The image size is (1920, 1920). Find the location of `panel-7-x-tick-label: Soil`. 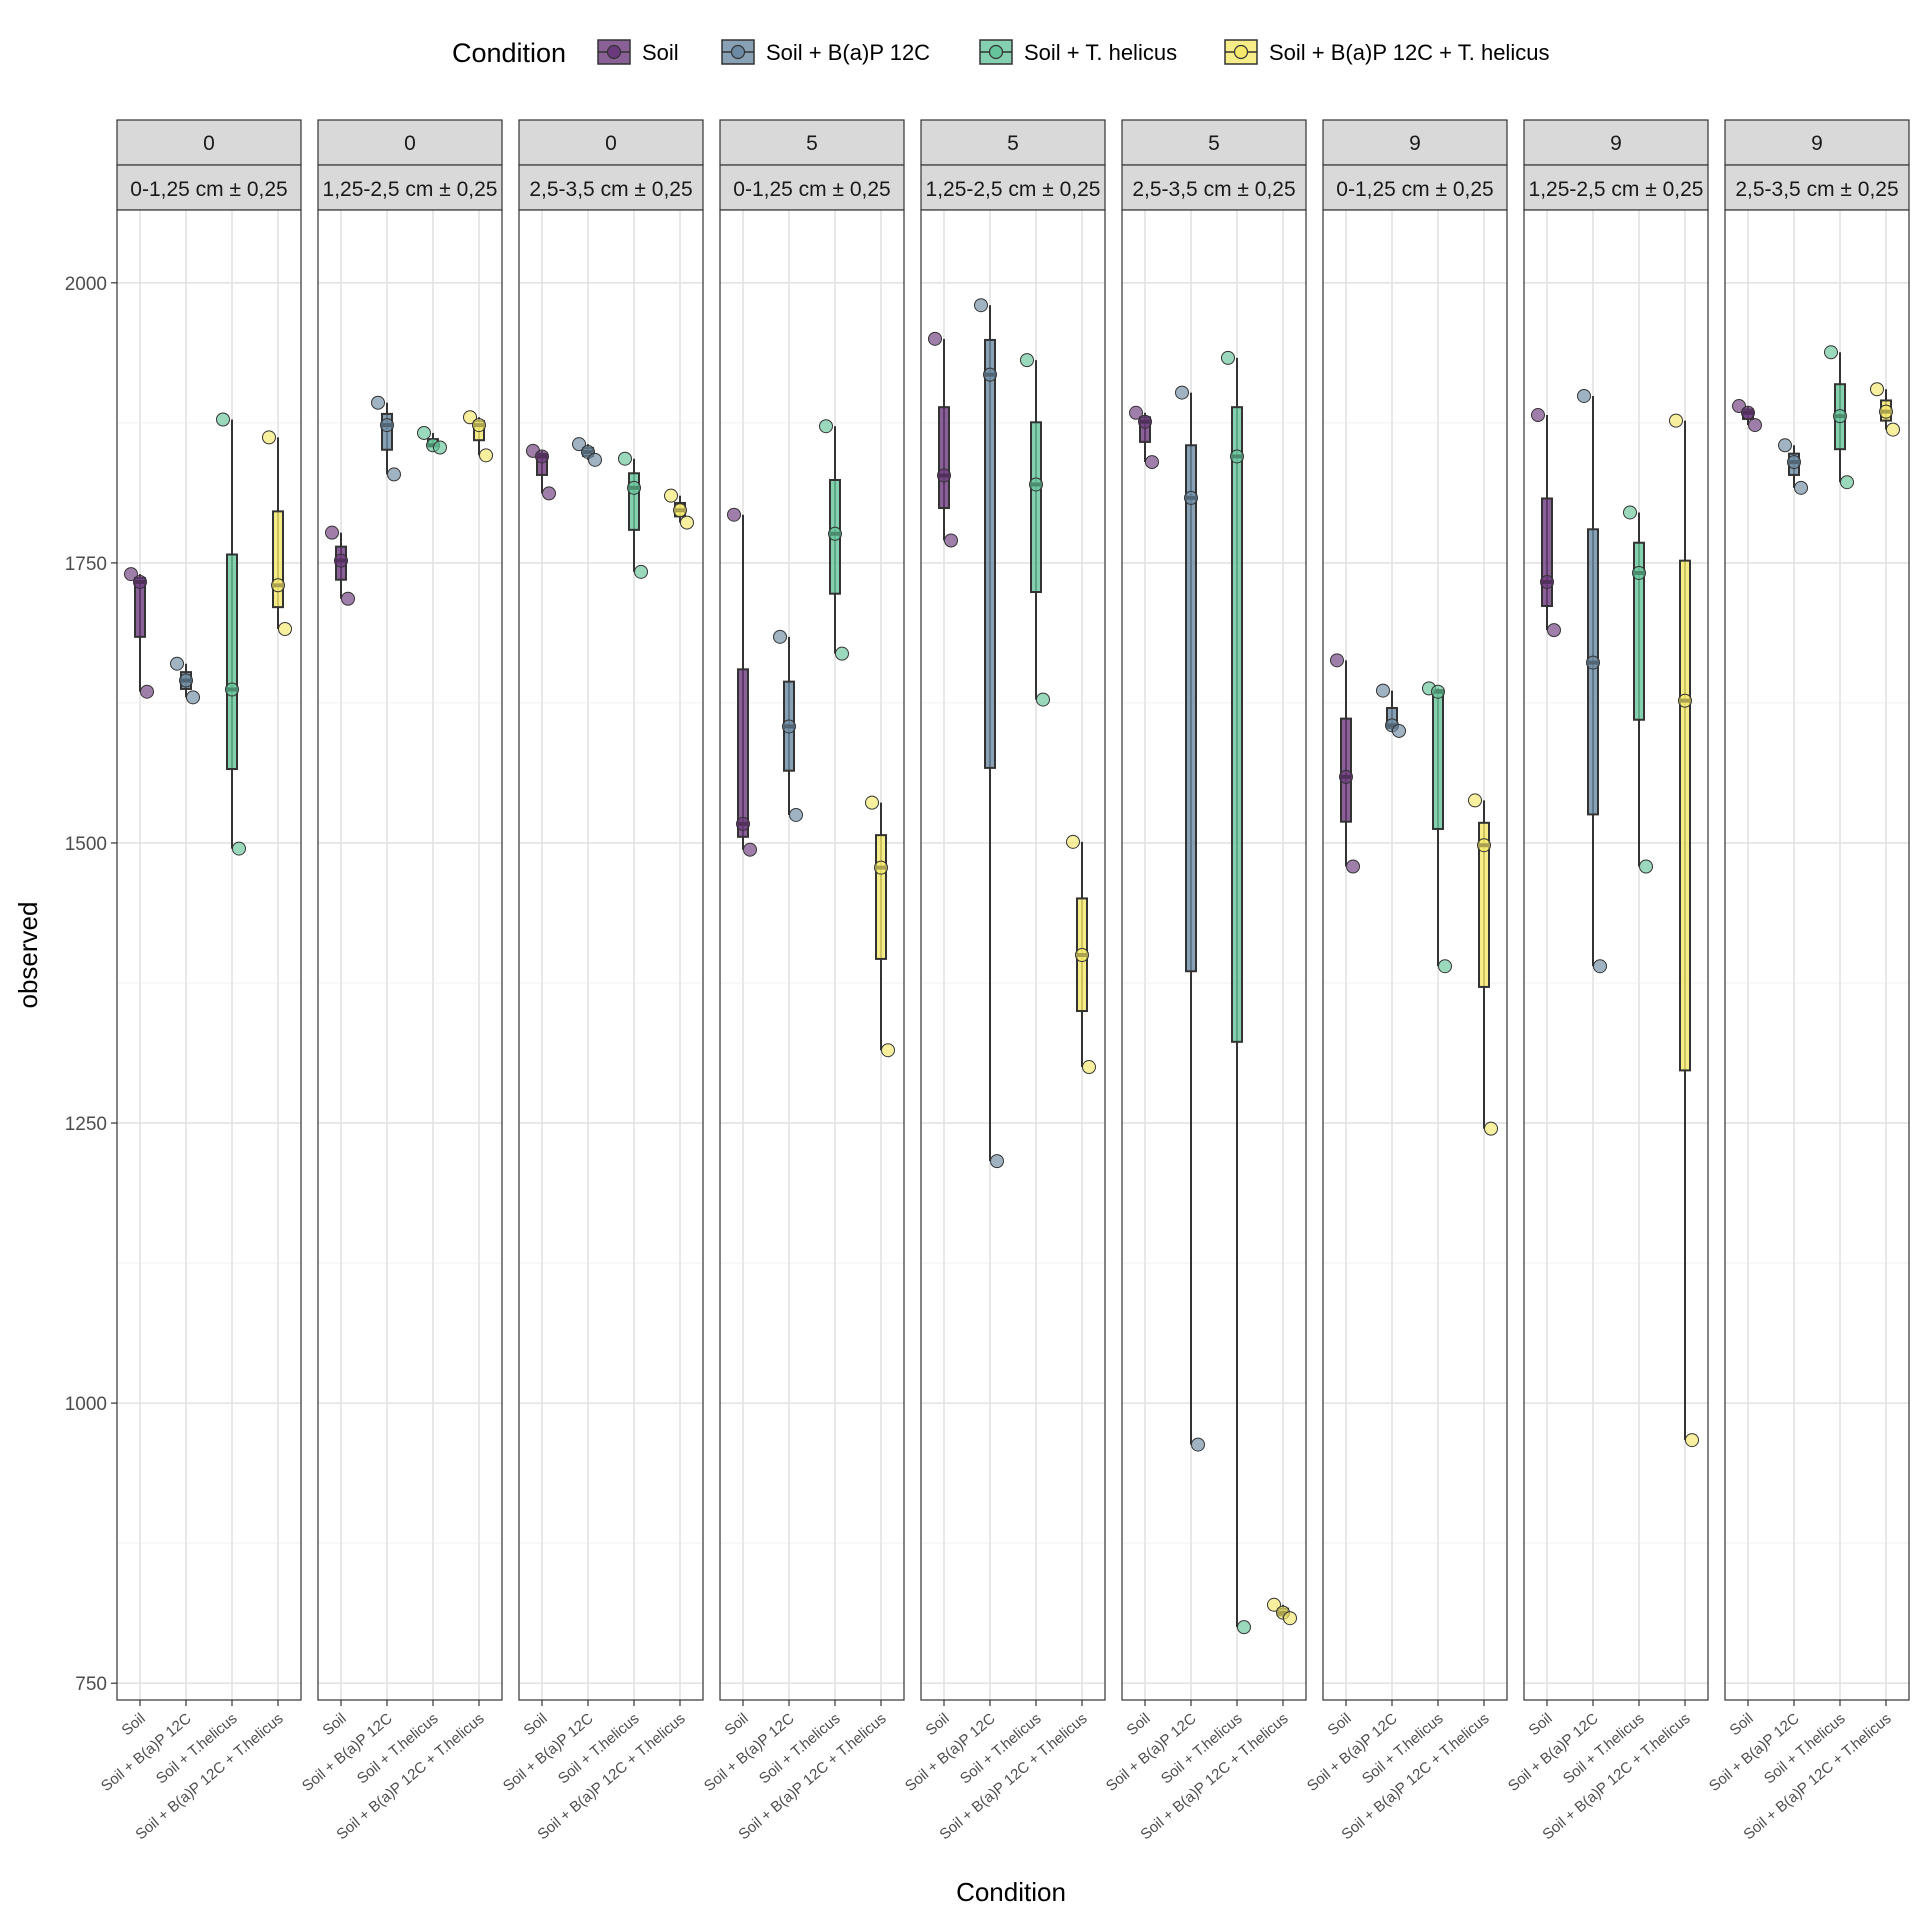

panel-7-x-tick-label: Soil is located at coordinates (1540, 1724).